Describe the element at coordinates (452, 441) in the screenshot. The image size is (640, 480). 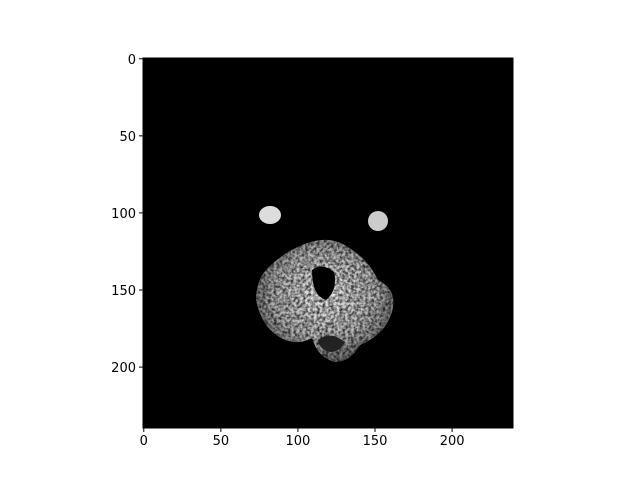
I see `x-tick-label: 200` at that location.